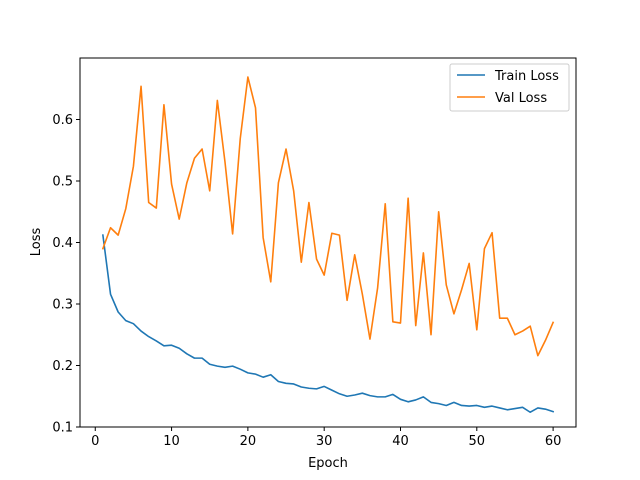 The image size is (640, 480). What do you see at coordinates (95, 441) in the screenshot?
I see `x-tick-label: 0` at bounding box center [95, 441].